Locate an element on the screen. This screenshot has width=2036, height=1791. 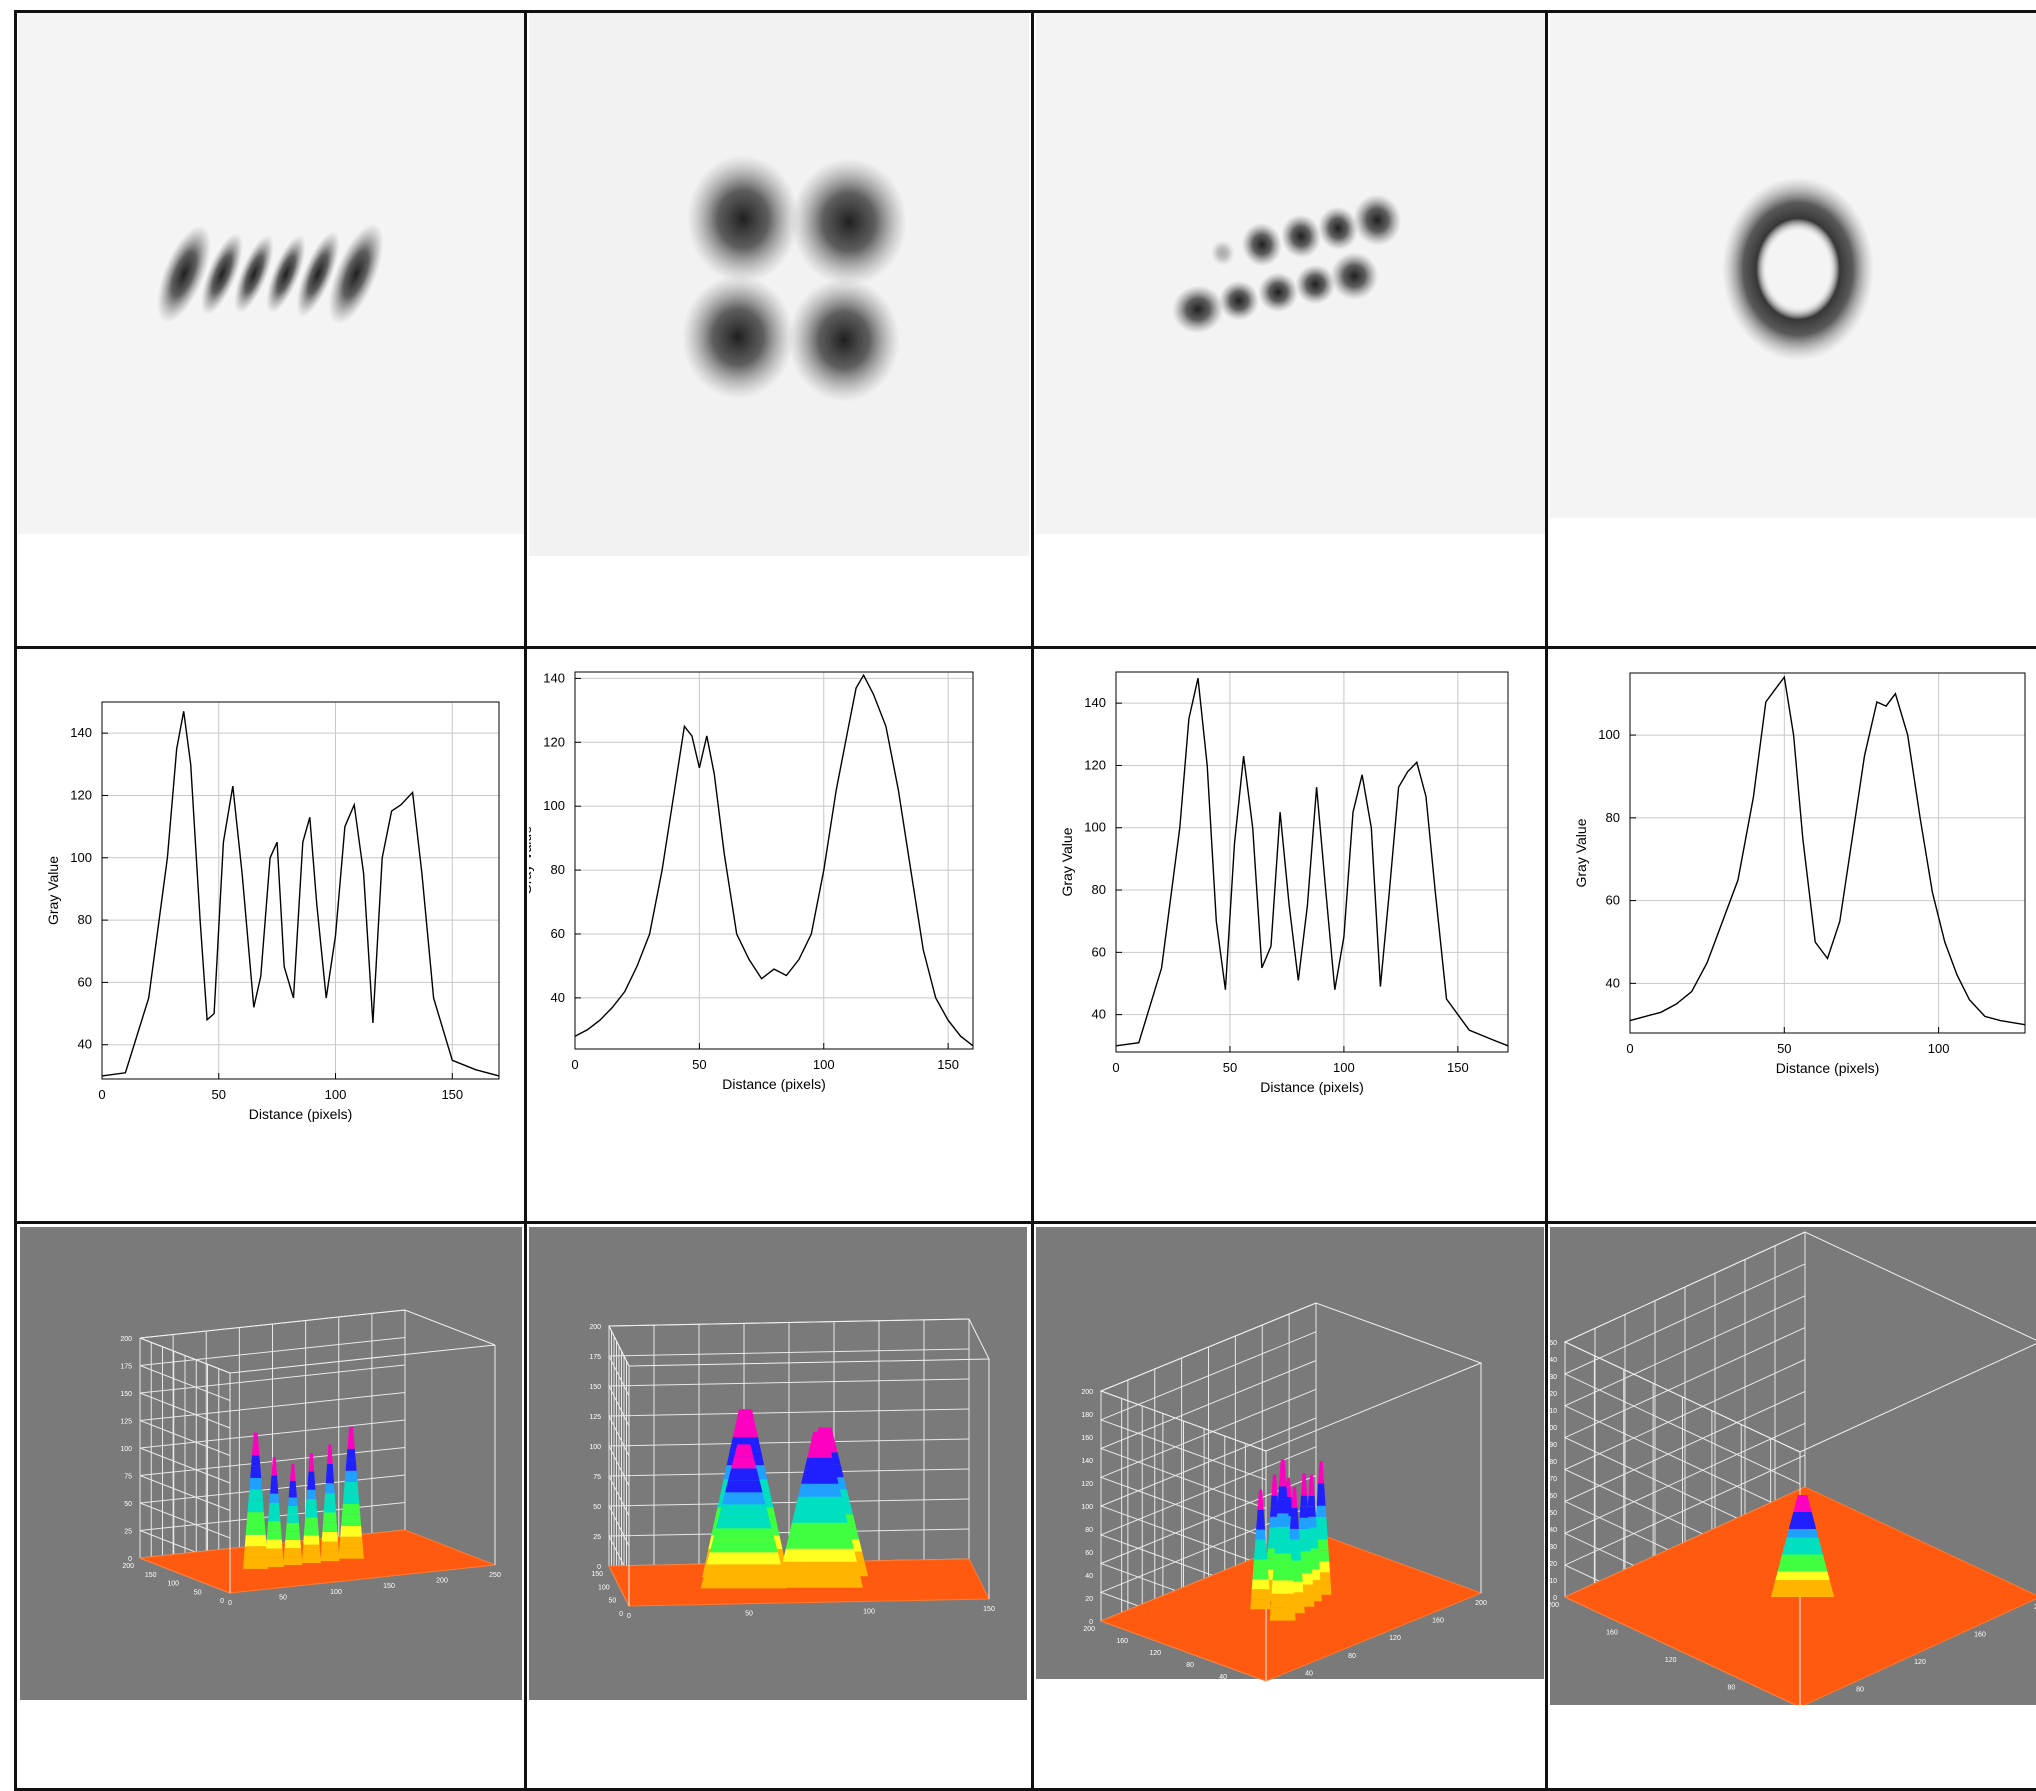
beam-bg is located at coordinates (1291, 273).